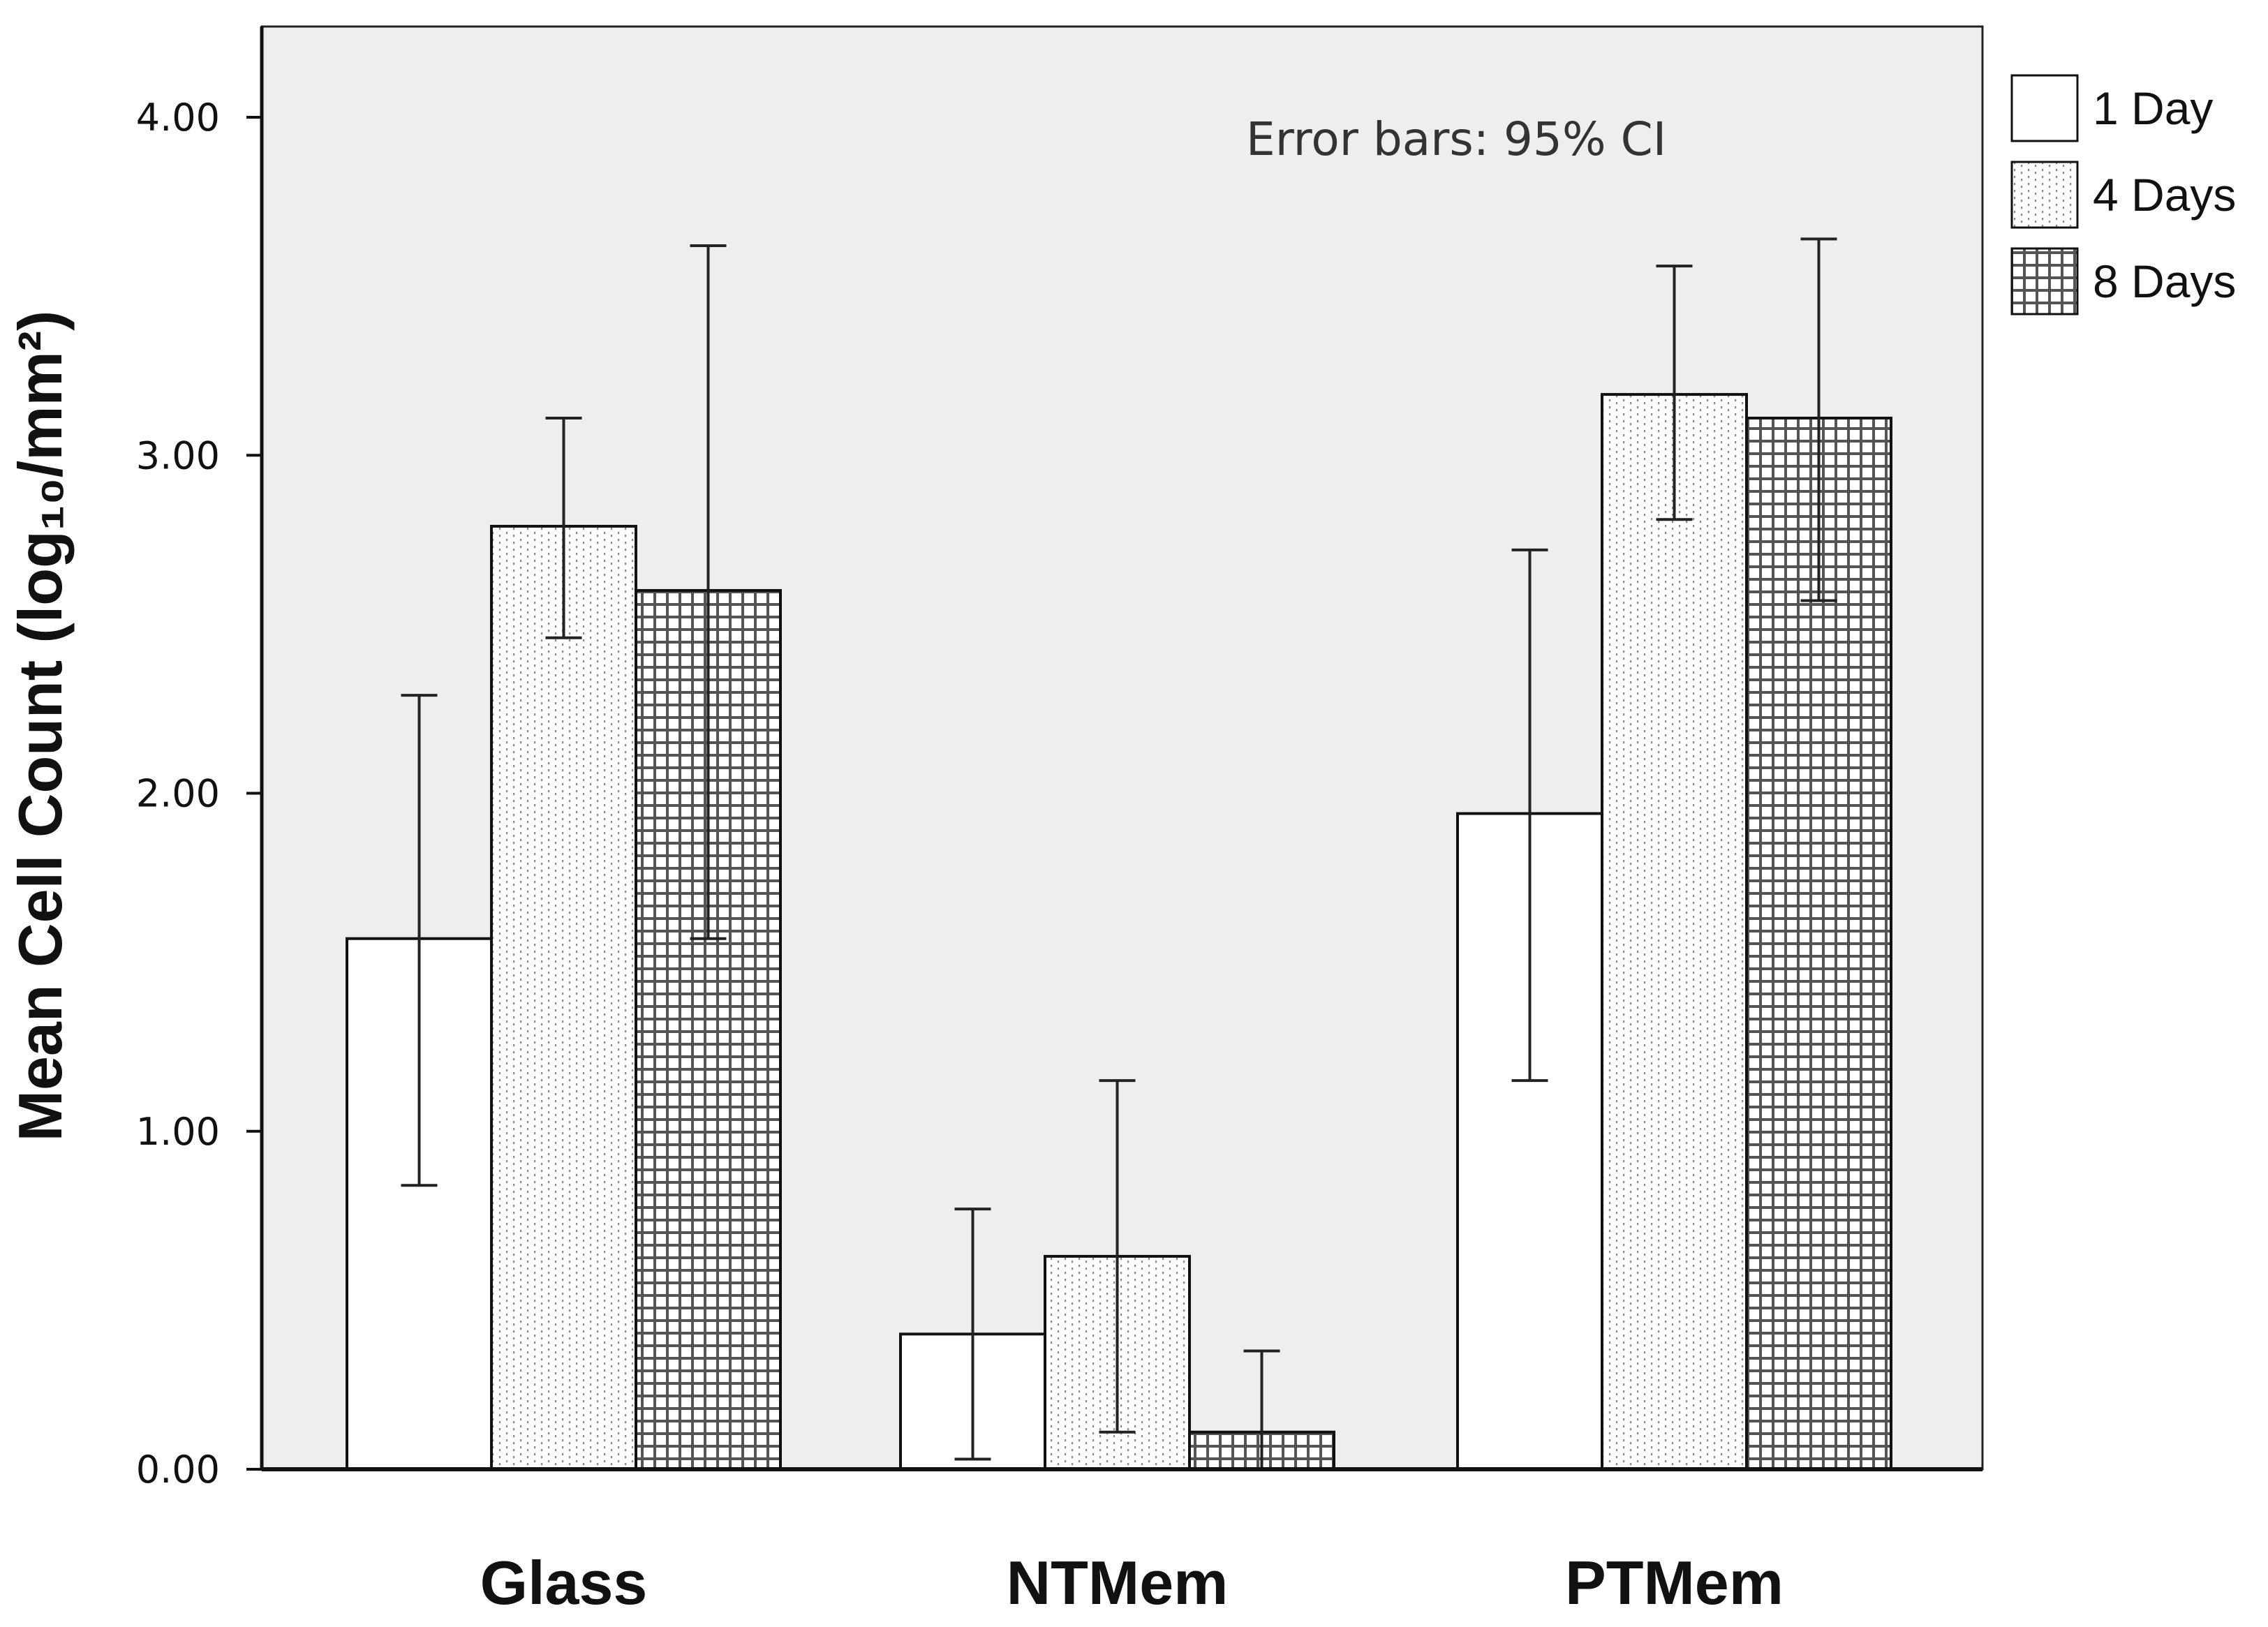 This screenshot has height=1627, width=2268. Describe the element at coordinates (178, 794) in the screenshot. I see `y-tick-label: 2.00` at that location.